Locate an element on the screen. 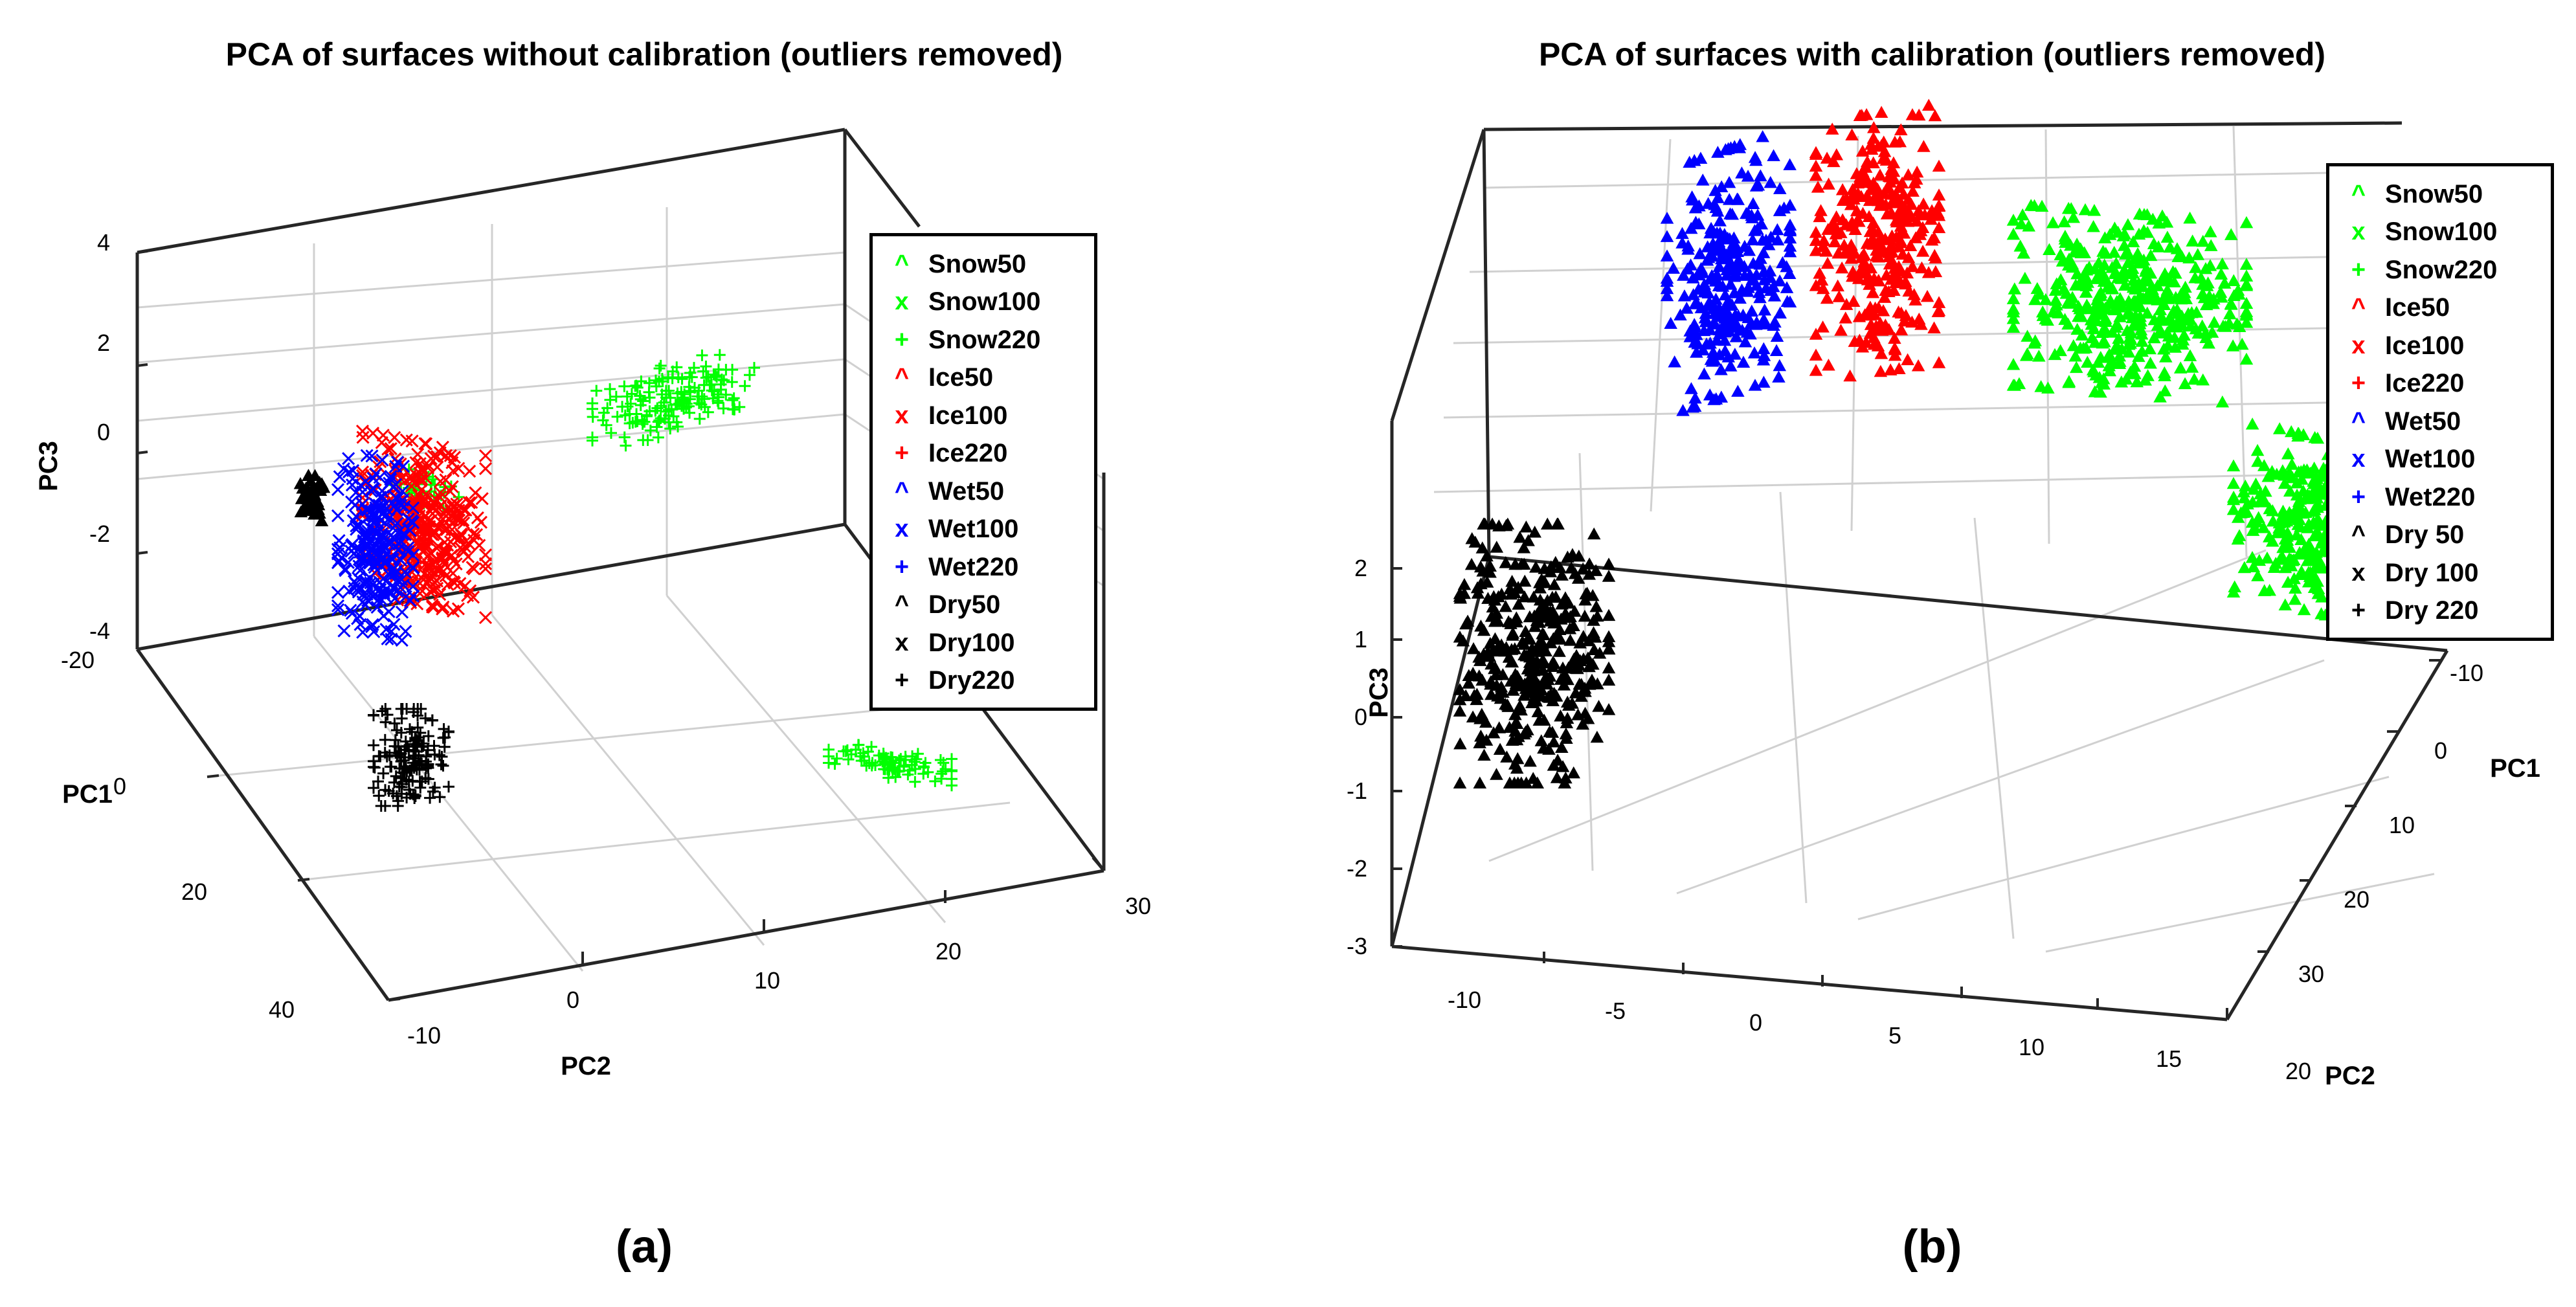 This screenshot has height=1307, width=2576. legend-label: Wet50 is located at coordinates (2423, 421).